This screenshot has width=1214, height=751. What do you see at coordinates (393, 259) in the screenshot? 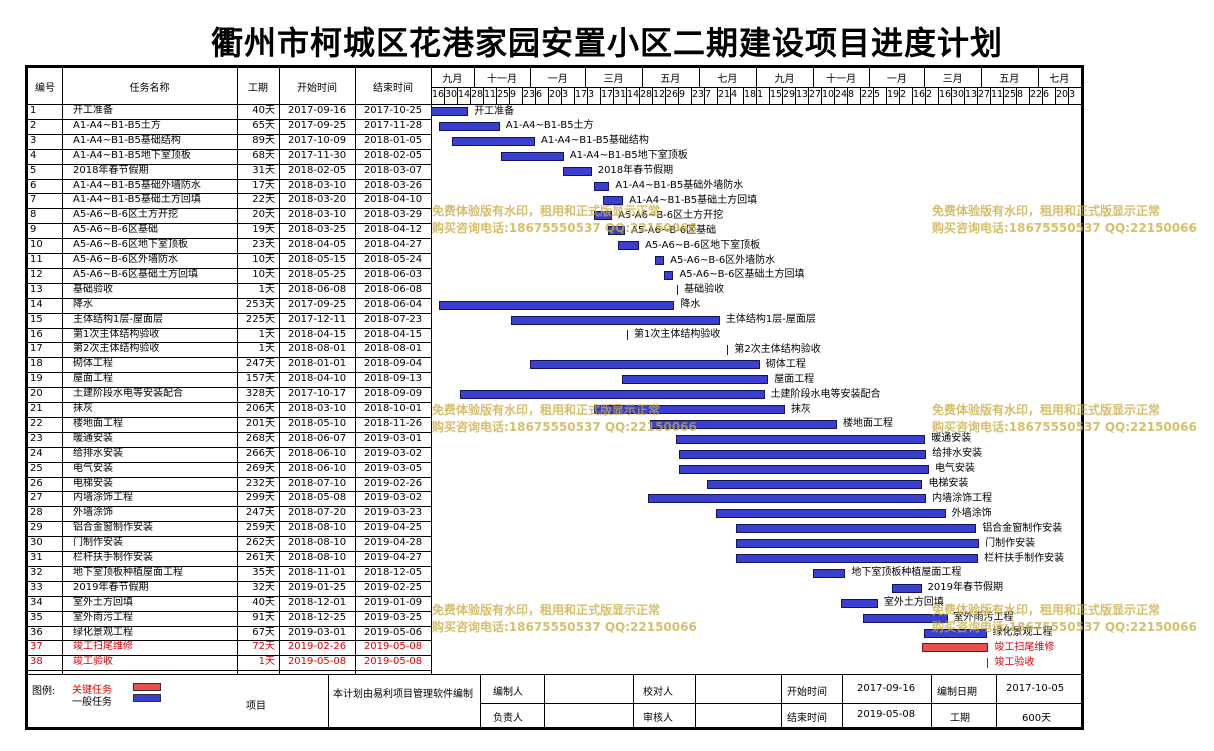
I see `task-end: 2018-05-24` at bounding box center [393, 259].